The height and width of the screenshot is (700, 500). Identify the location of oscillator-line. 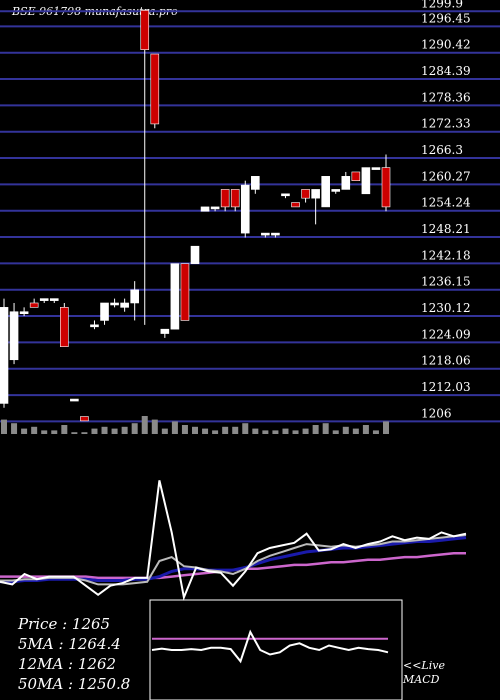
(233, 560).